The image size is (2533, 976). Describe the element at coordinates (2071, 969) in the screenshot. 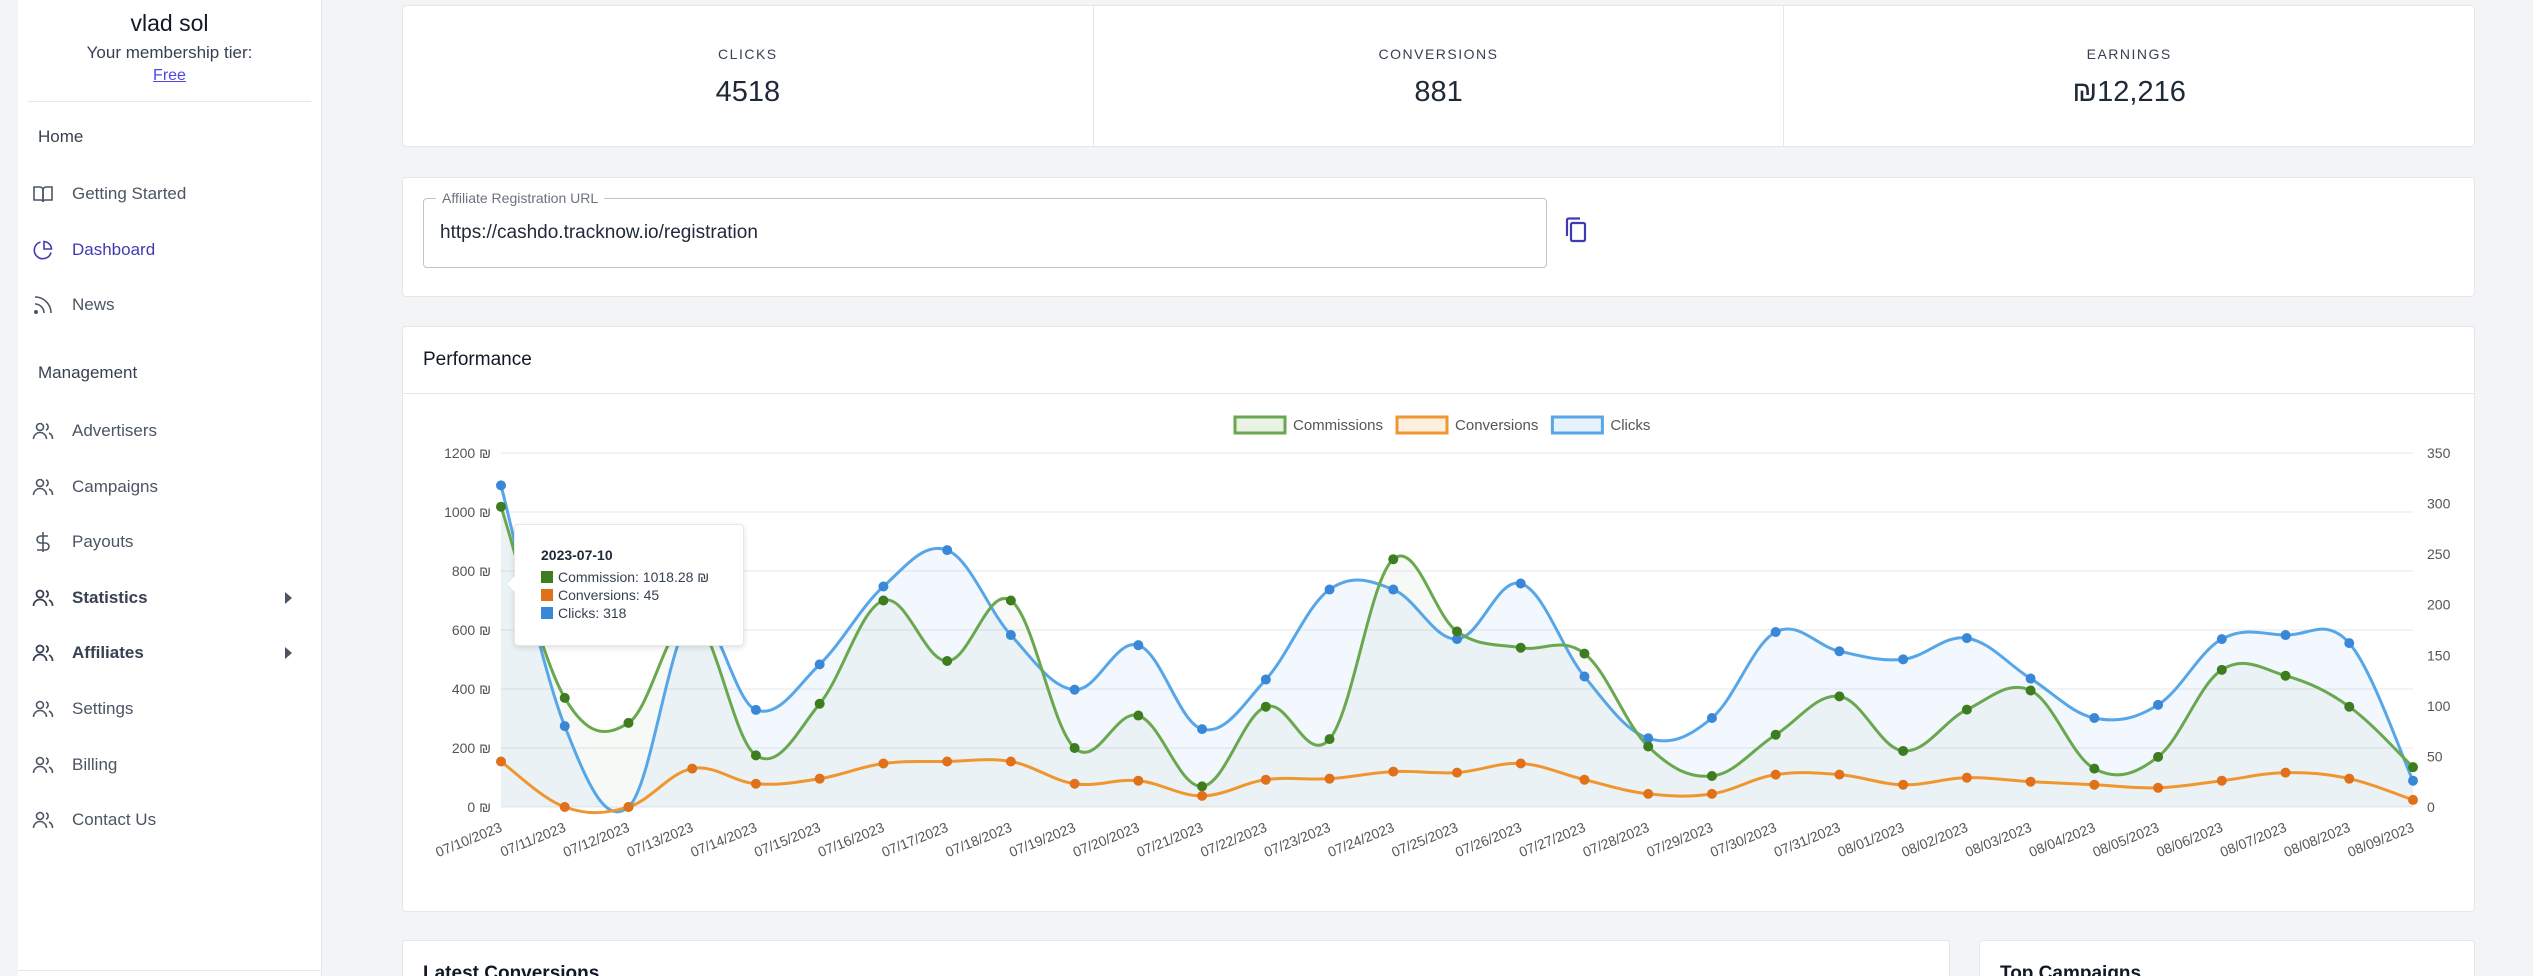

I see `top-campaigns-title: Top Campaigns` at that location.